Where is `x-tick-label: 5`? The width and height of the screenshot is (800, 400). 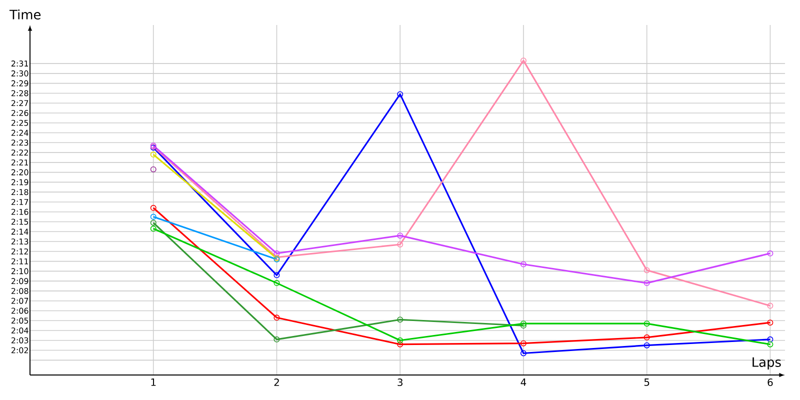 x-tick-label: 5 is located at coordinates (647, 382).